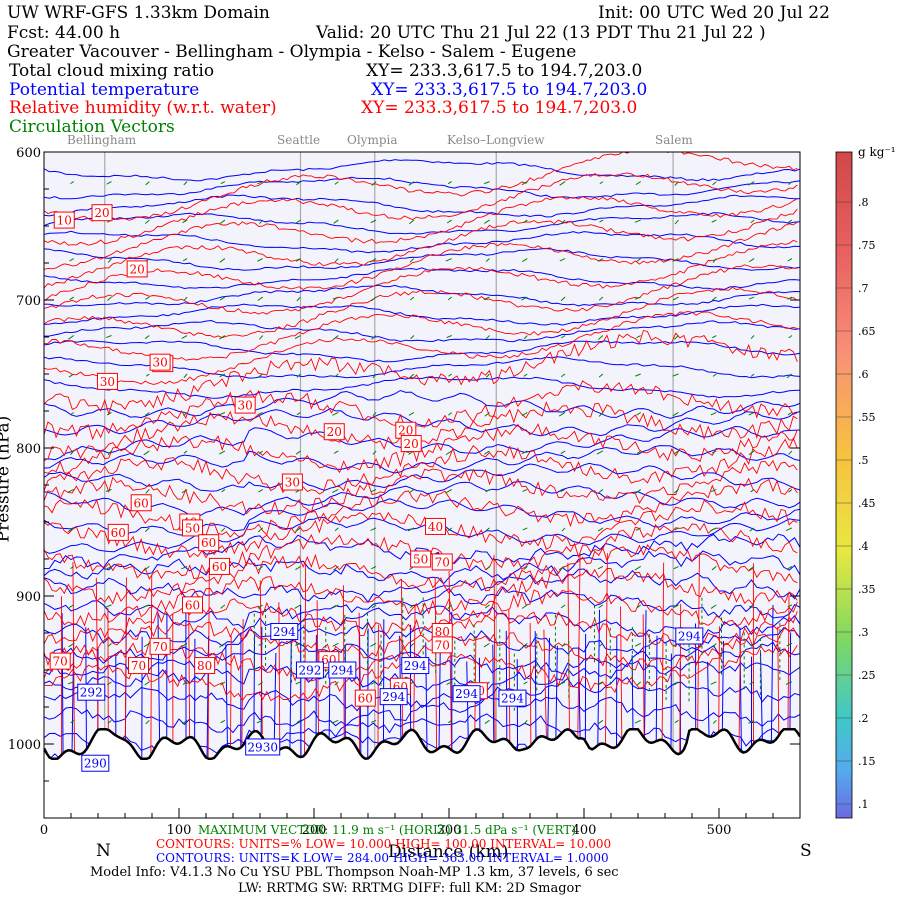  I want to click on theta-label: 294, so click(342, 671).